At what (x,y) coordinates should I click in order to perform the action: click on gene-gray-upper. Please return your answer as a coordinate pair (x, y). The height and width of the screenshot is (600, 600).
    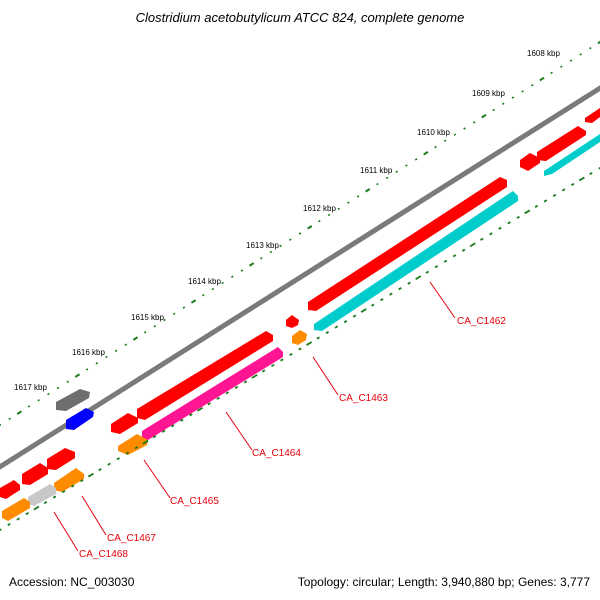
    Looking at the image, I should click on (73, 400).